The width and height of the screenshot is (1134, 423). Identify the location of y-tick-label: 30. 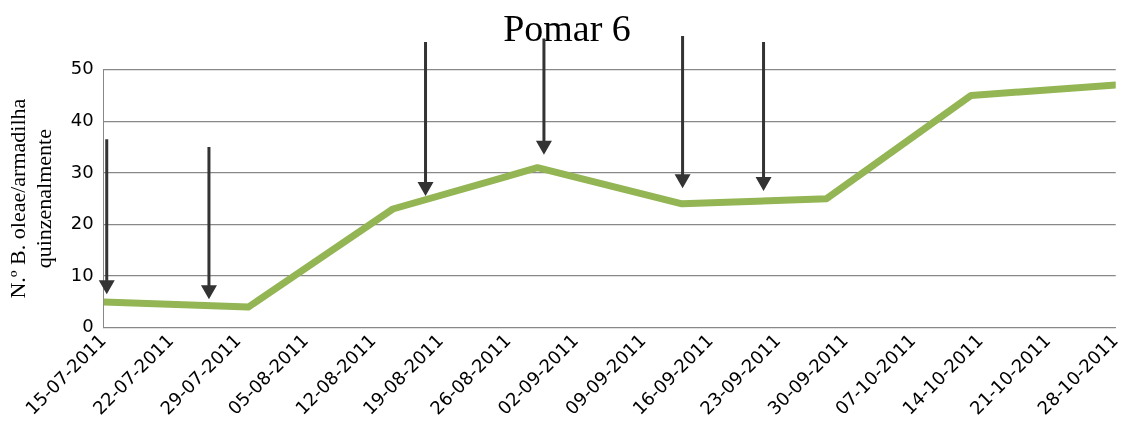
(82, 171).